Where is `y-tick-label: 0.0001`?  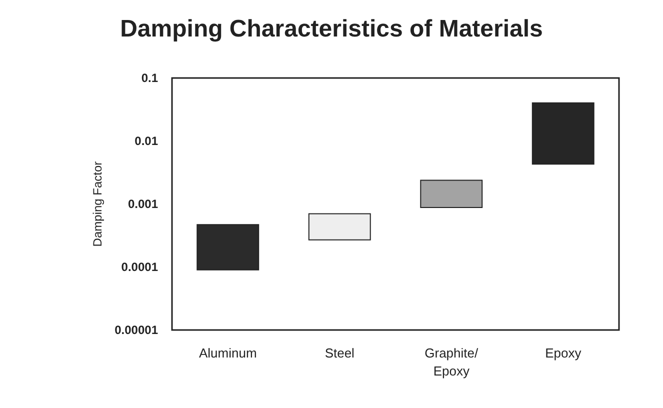
y-tick-label: 0.0001 is located at coordinates (139, 267).